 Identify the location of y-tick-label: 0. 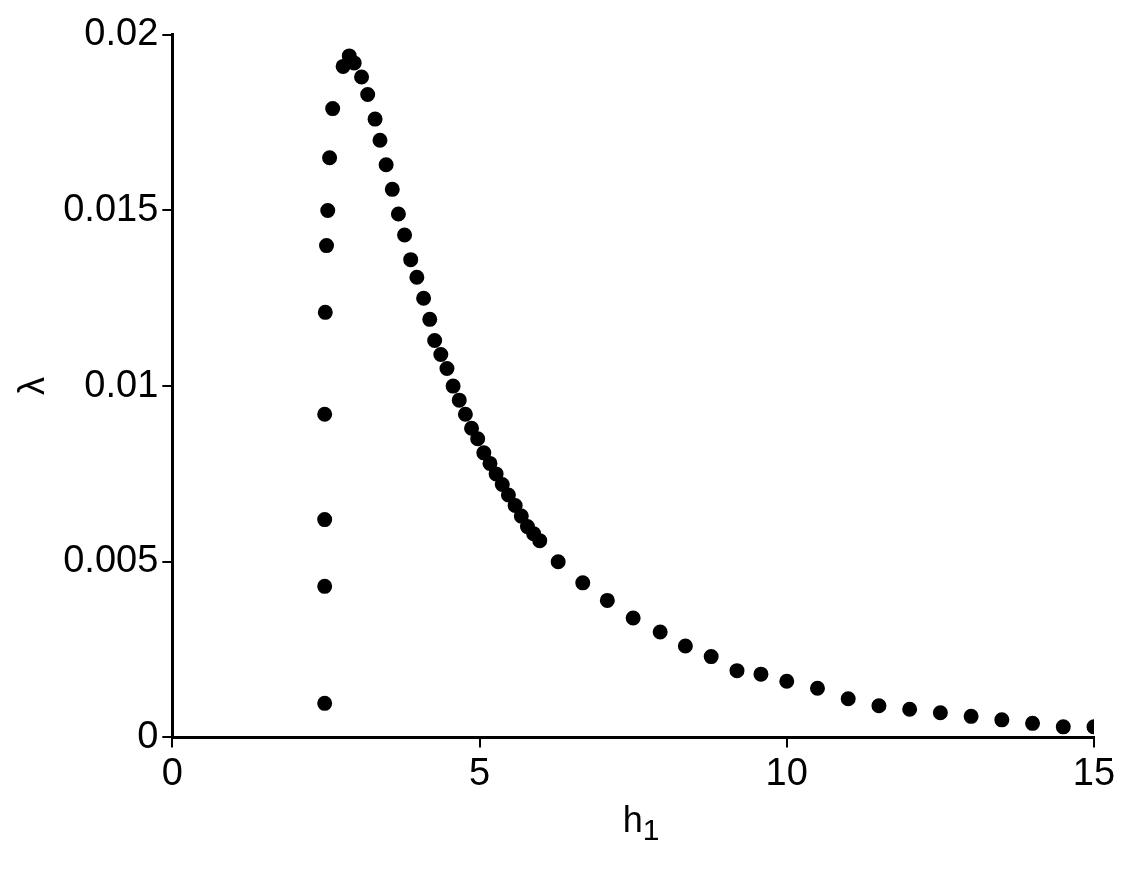
(148, 734).